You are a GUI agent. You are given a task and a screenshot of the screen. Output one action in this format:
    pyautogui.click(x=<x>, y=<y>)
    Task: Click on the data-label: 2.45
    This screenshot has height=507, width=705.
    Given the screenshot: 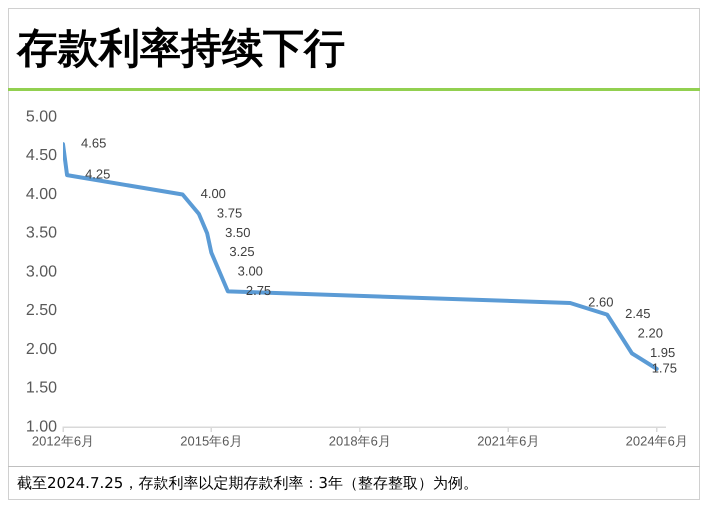 What is the action you would take?
    pyautogui.click(x=637, y=314)
    